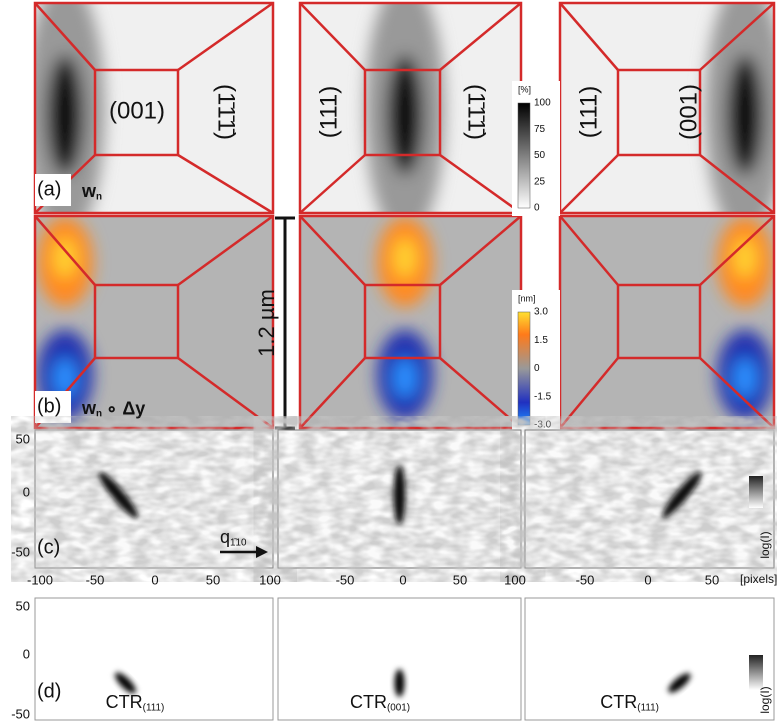  I want to click on colorbar-tick: 3.0, so click(541, 312).